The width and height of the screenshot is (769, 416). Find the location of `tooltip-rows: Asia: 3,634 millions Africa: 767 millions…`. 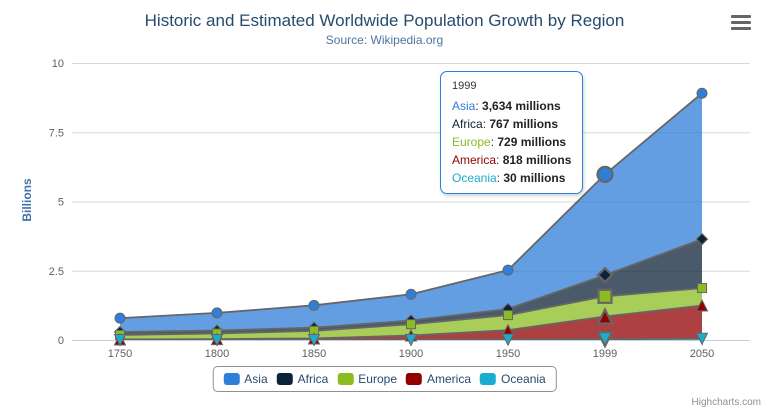

tooltip-rows: Asia: 3,634 millions Africa: 767 millions… is located at coordinates (511, 142).